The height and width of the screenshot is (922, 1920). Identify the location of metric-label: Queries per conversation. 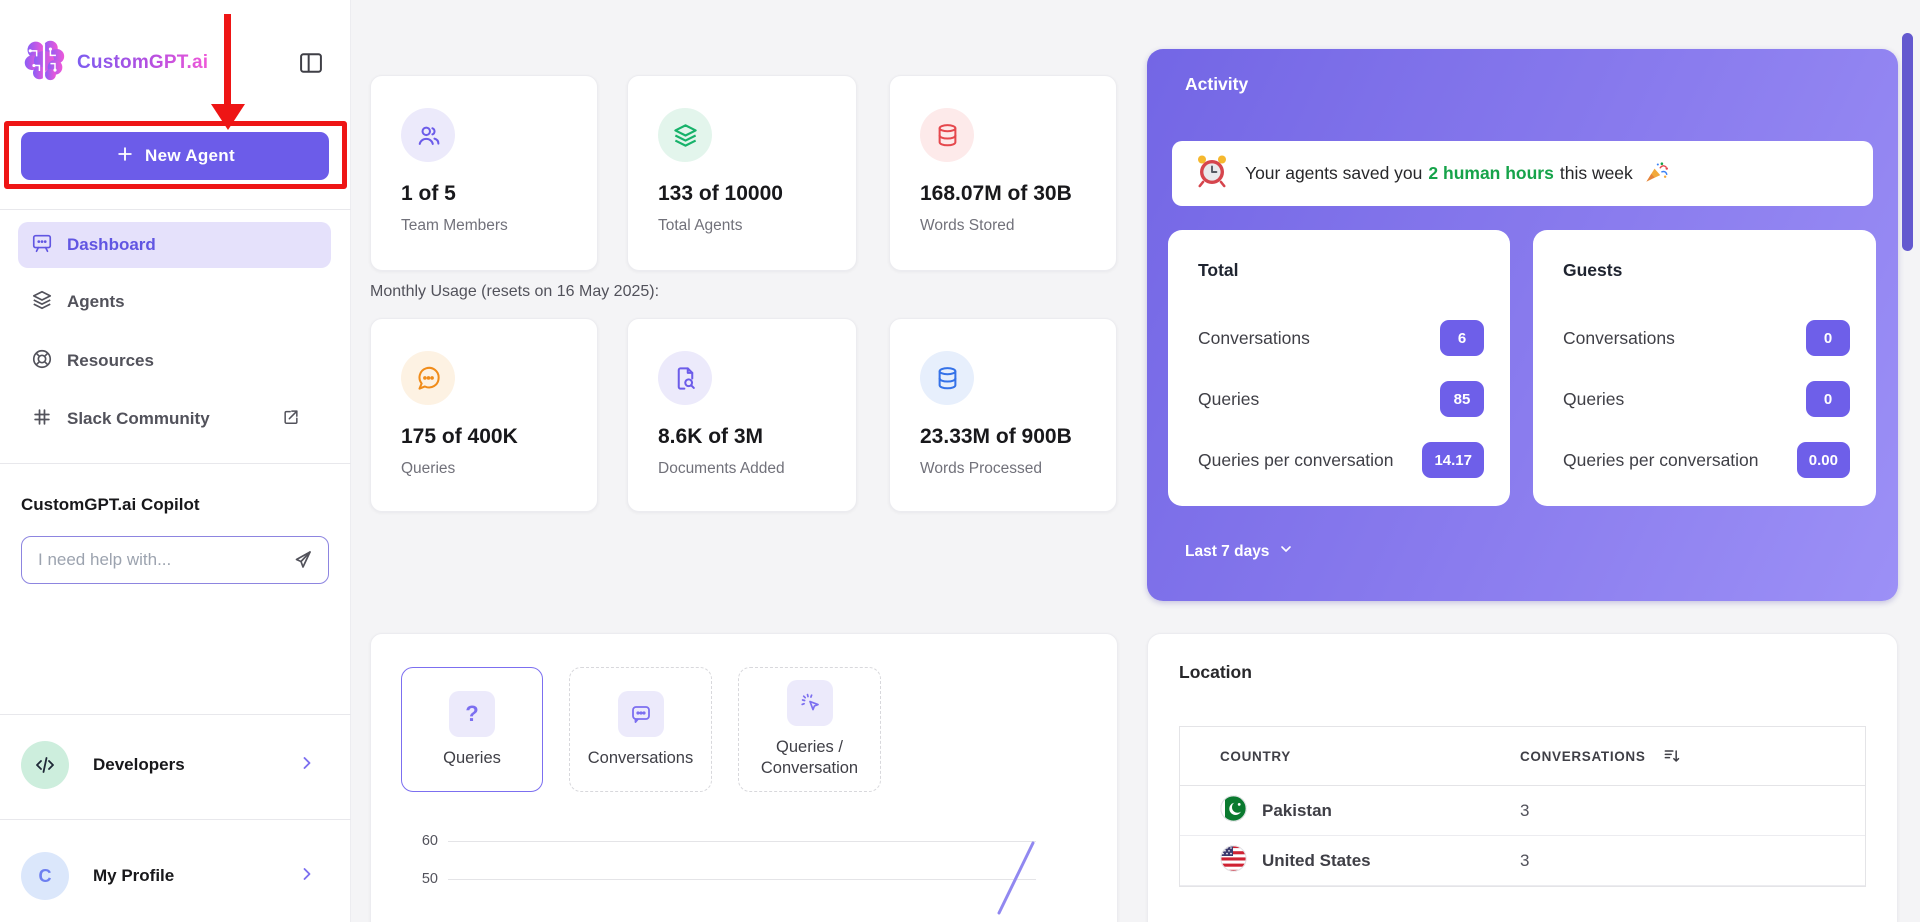
(1296, 459).